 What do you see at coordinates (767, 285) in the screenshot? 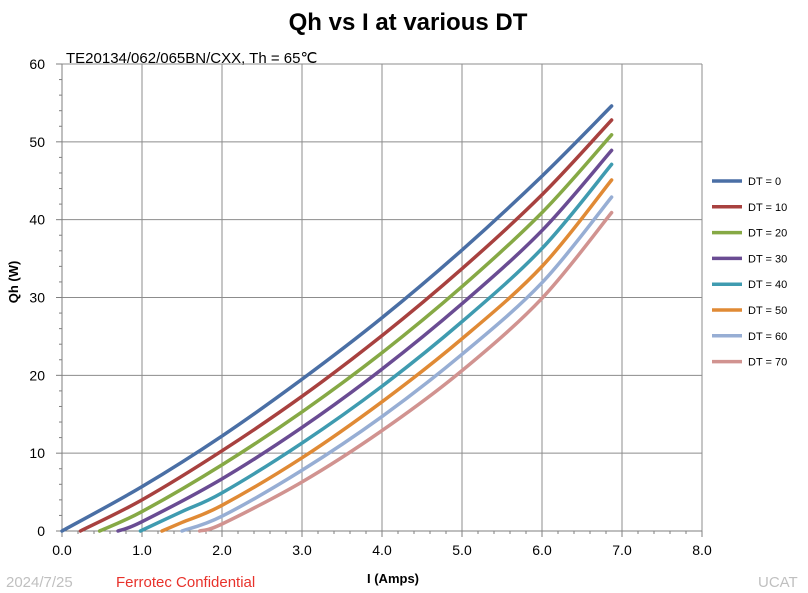
I see `legend-label: DT = 40` at bounding box center [767, 285].